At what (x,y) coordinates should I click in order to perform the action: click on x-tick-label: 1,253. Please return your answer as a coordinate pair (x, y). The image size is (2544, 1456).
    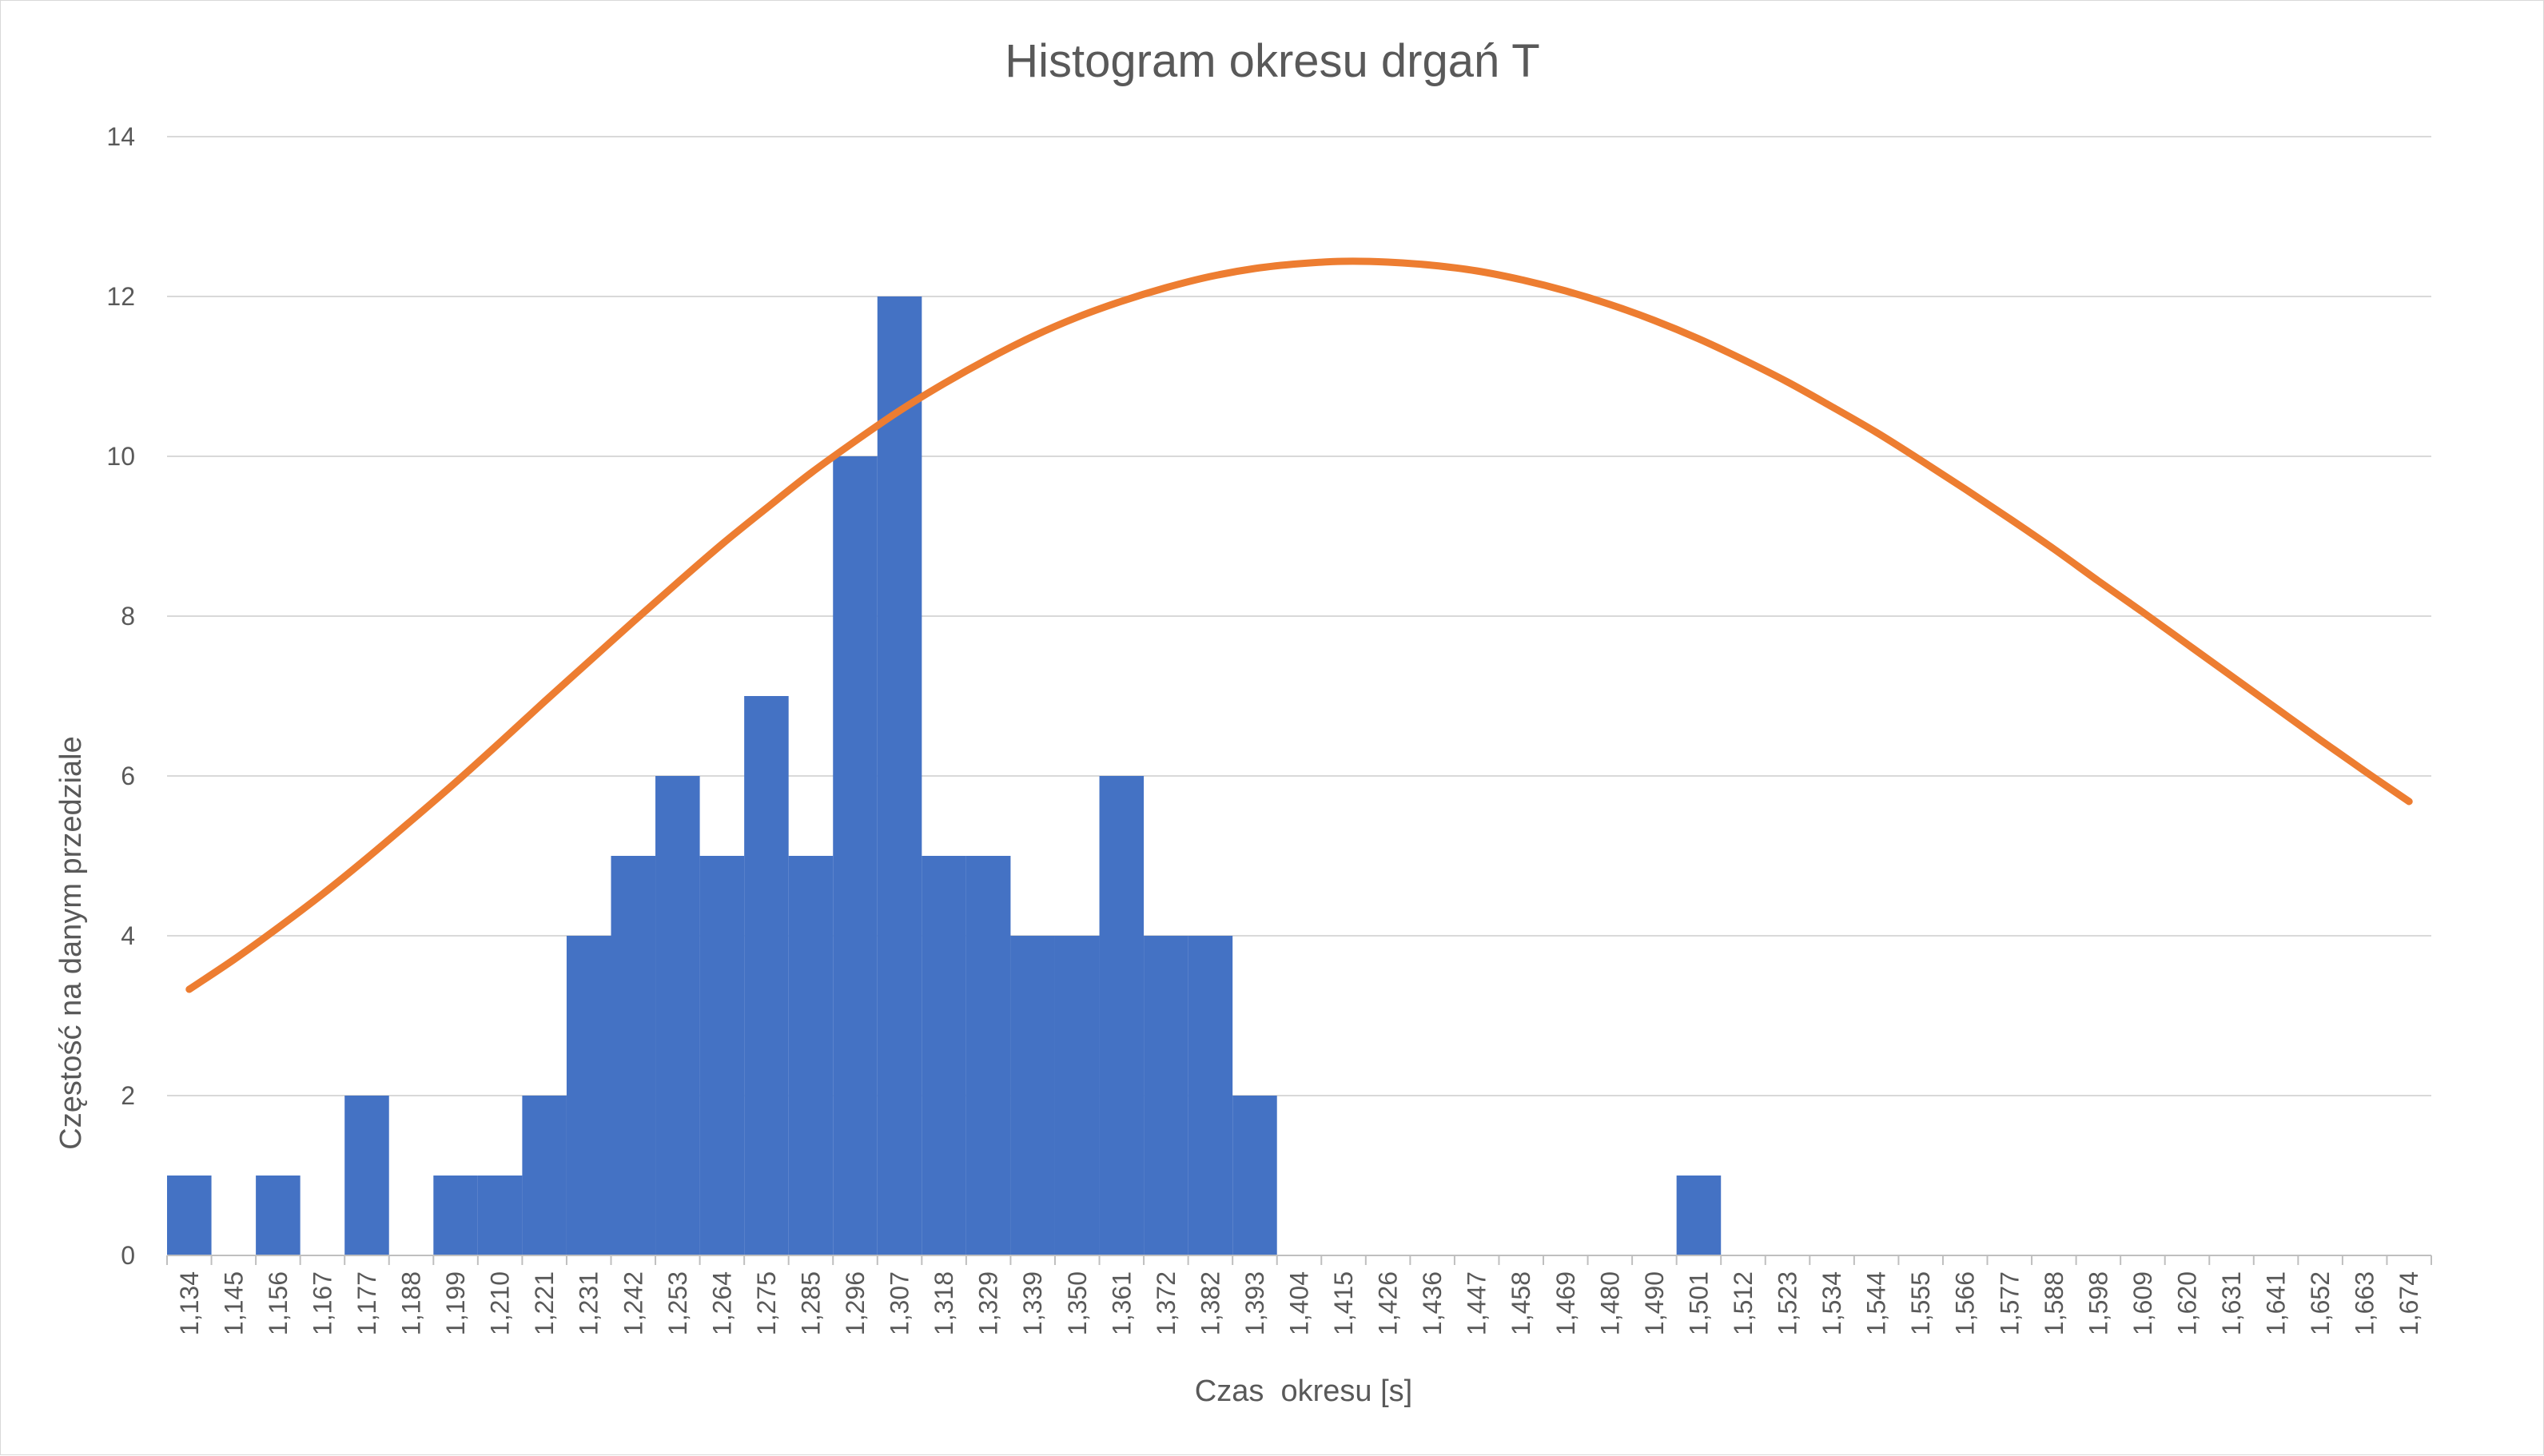
    Looking at the image, I should click on (677, 1303).